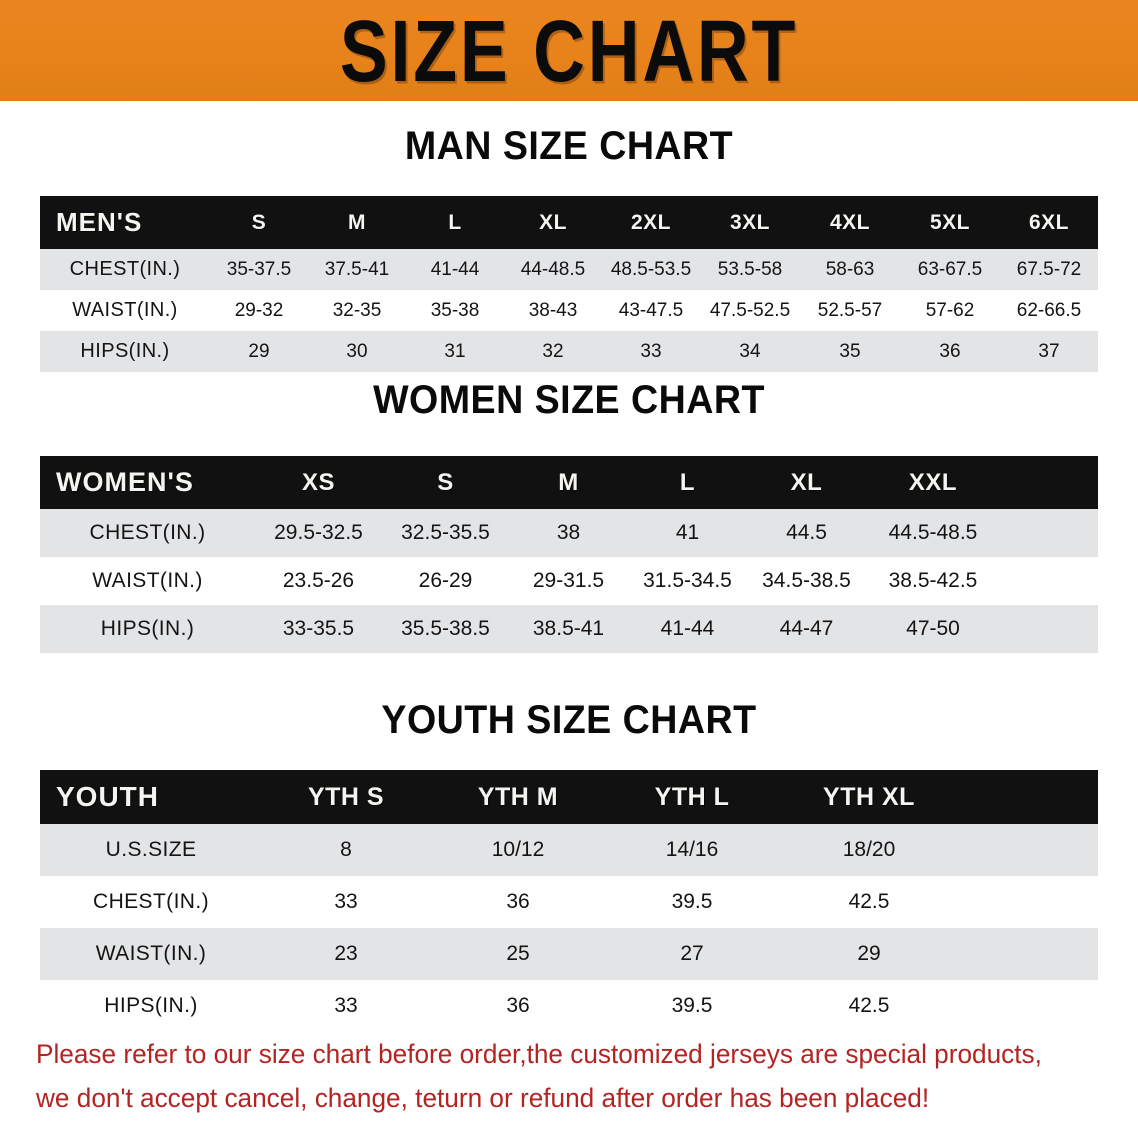 Image resolution: width=1138 pixels, height=1132 pixels. I want to click on man-chest-label: CHEST(IN.), so click(125, 269).